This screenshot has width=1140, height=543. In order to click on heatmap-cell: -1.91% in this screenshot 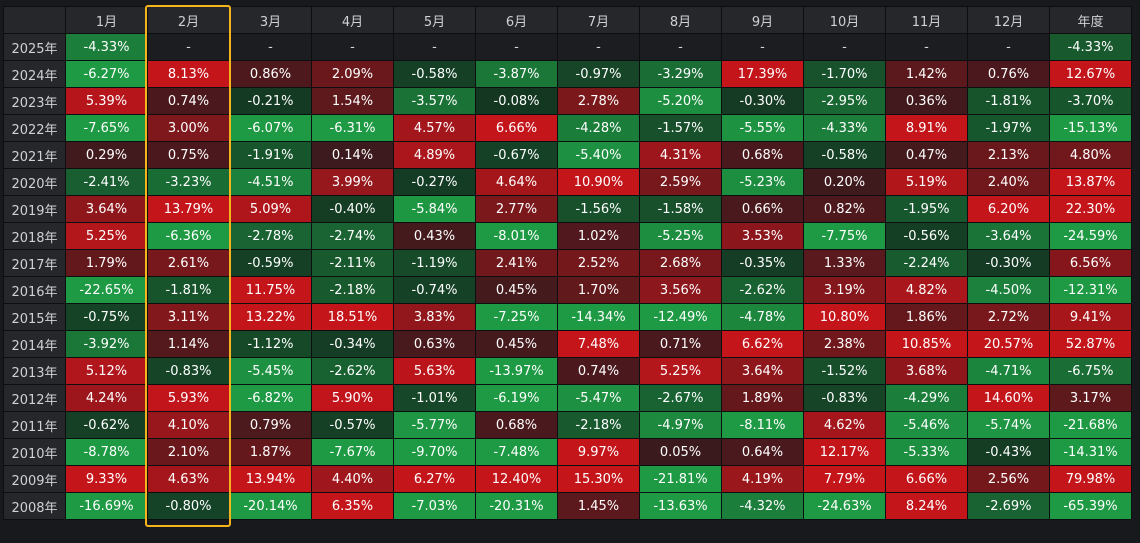, I will do `click(270, 155)`.